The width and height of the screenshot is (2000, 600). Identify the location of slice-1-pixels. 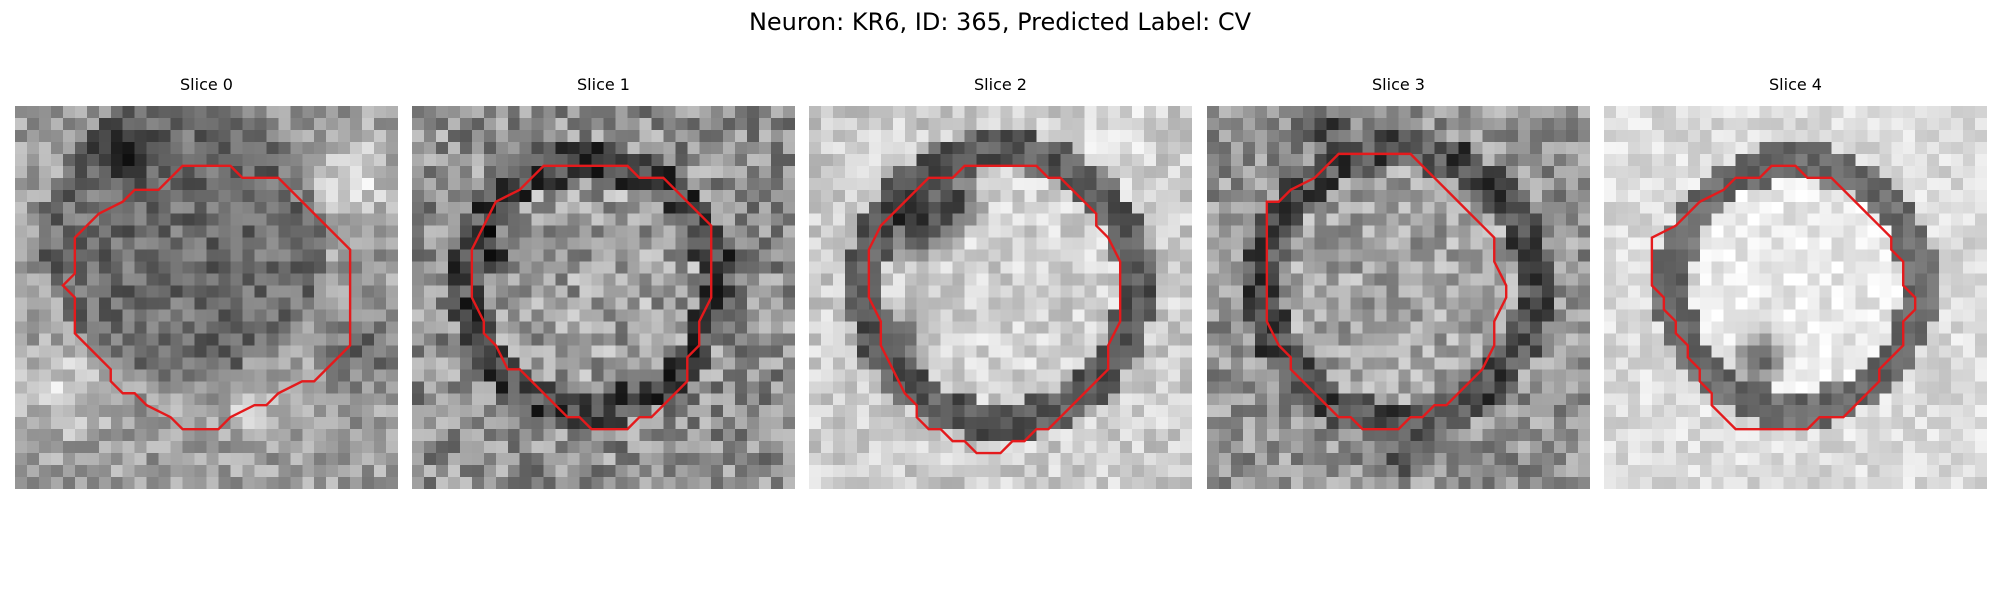
(603, 297).